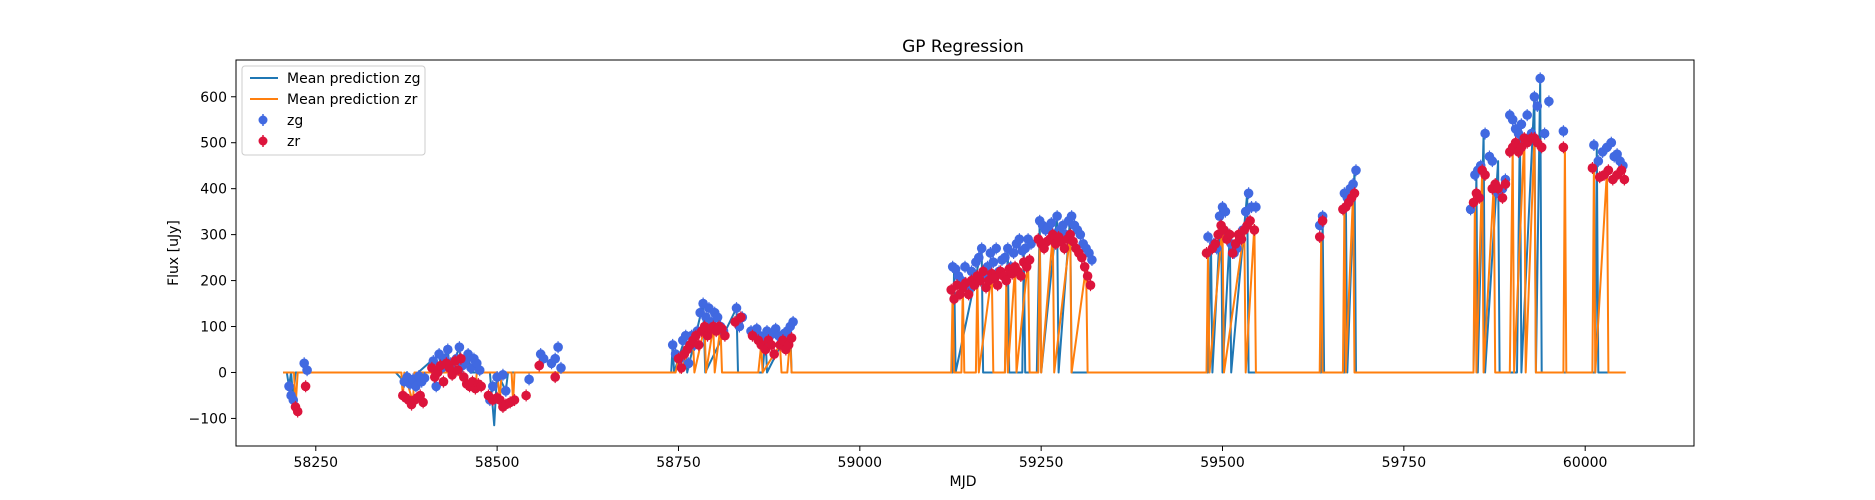 This screenshot has height=500, width=1875. What do you see at coordinates (208, 419) in the screenshot?
I see `y-tick-label: −100` at bounding box center [208, 419].